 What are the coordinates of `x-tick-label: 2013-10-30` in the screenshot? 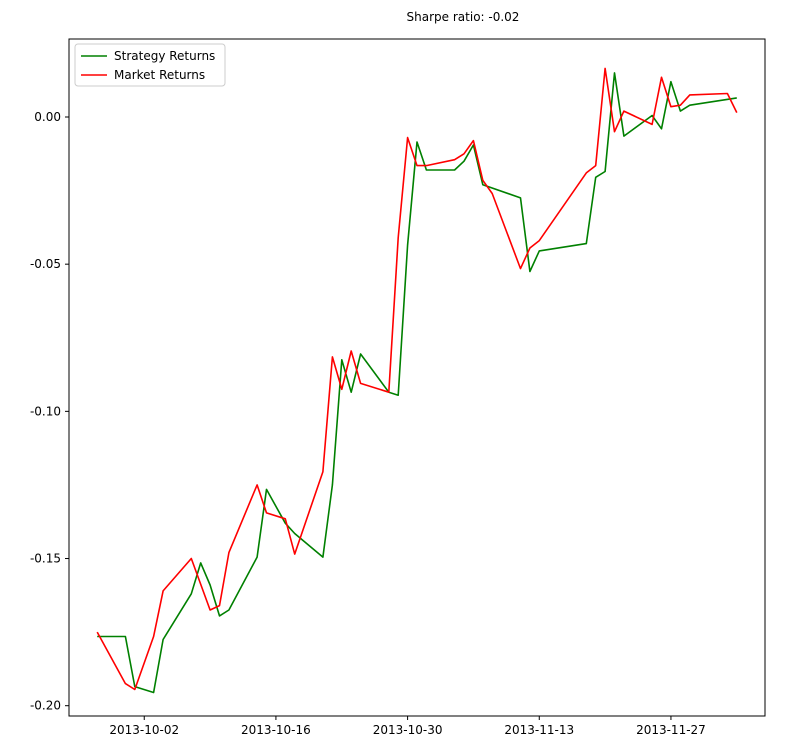 It's located at (408, 730).